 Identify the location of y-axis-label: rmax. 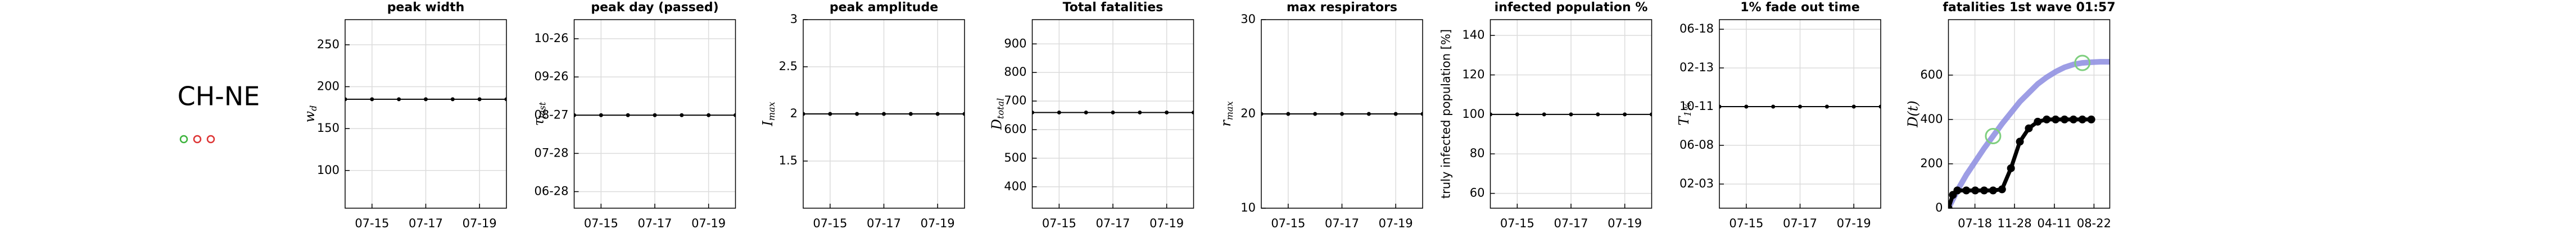
(1226, 113).